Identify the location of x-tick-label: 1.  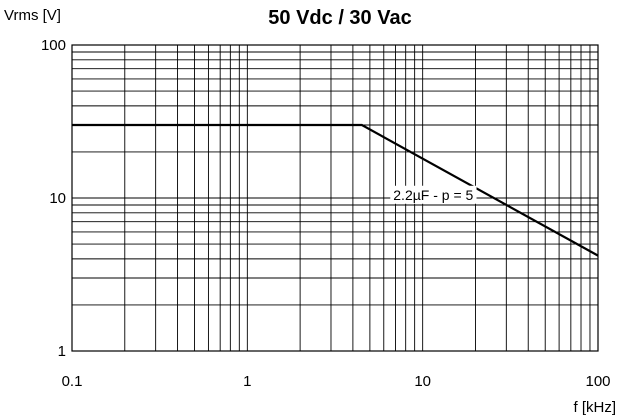
(247, 381).